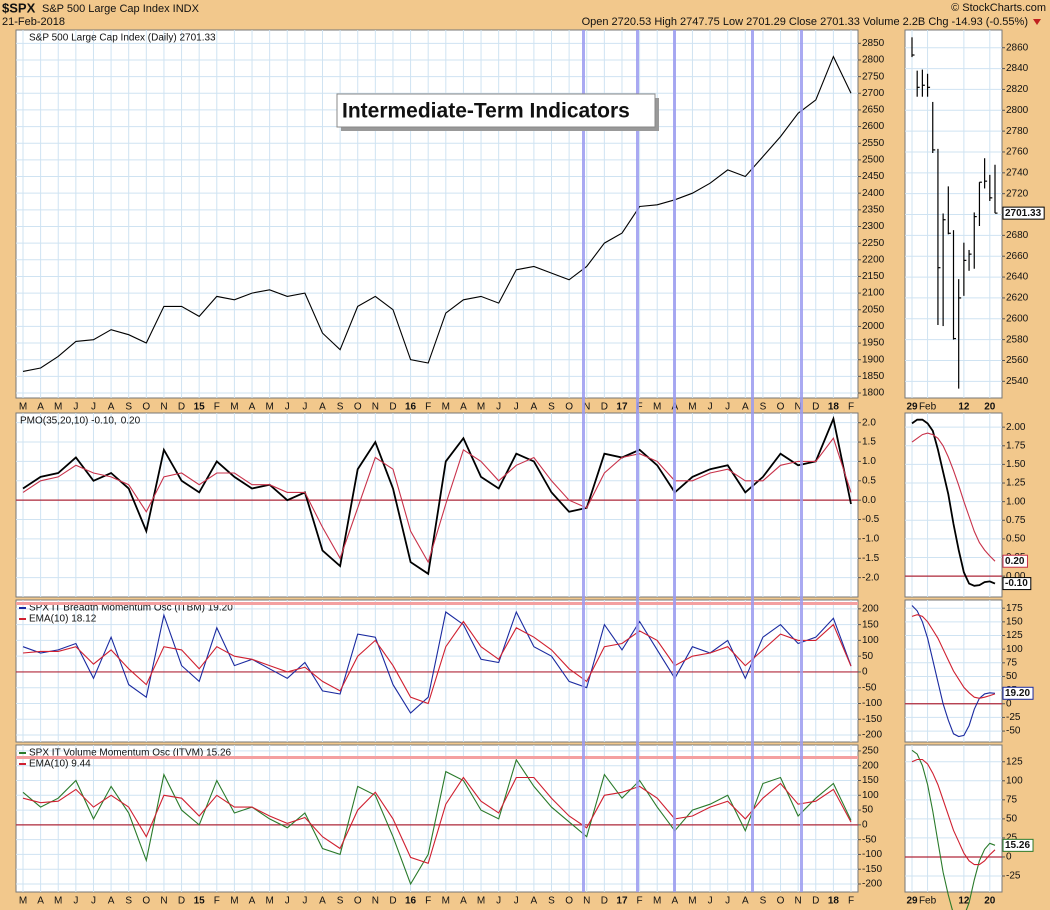 This screenshot has height=910, width=1050. What do you see at coordinates (872, 869) in the screenshot?
I see `y-tick-label: -150` at bounding box center [872, 869].